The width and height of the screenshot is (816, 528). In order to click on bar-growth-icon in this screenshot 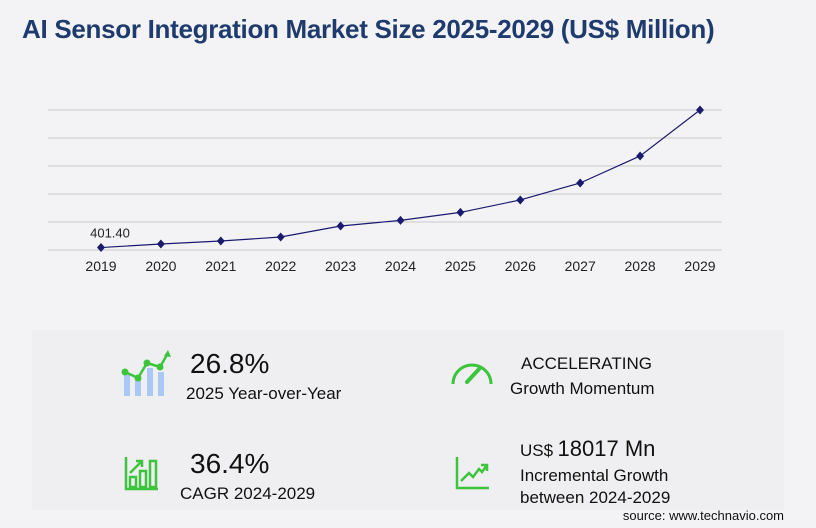, I will do `click(141, 474)`.